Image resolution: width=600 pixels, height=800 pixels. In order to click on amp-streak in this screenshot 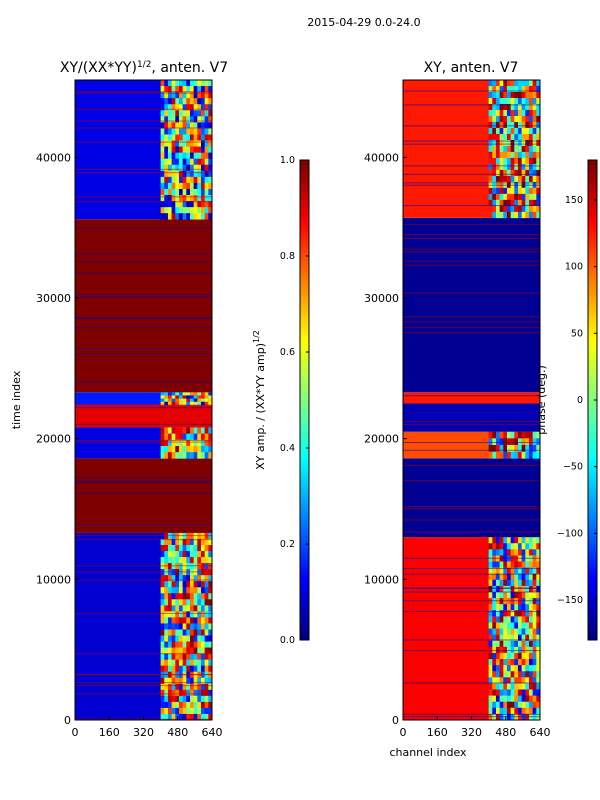, I will do `click(143, 580)`.